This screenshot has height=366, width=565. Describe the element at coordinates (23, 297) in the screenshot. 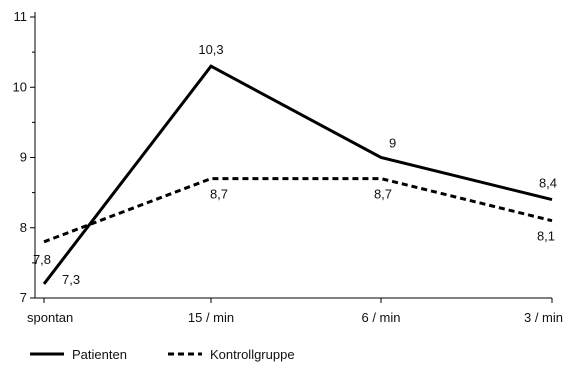

I see `y-tick-label: 7` at that location.